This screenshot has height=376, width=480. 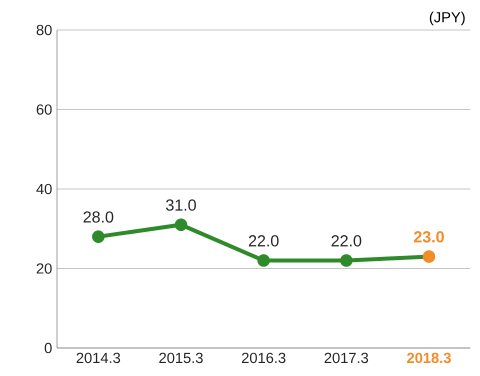 What do you see at coordinates (98, 358) in the screenshot?
I see `x-tick-label: 2014.3` at bounding box center [98, 358].